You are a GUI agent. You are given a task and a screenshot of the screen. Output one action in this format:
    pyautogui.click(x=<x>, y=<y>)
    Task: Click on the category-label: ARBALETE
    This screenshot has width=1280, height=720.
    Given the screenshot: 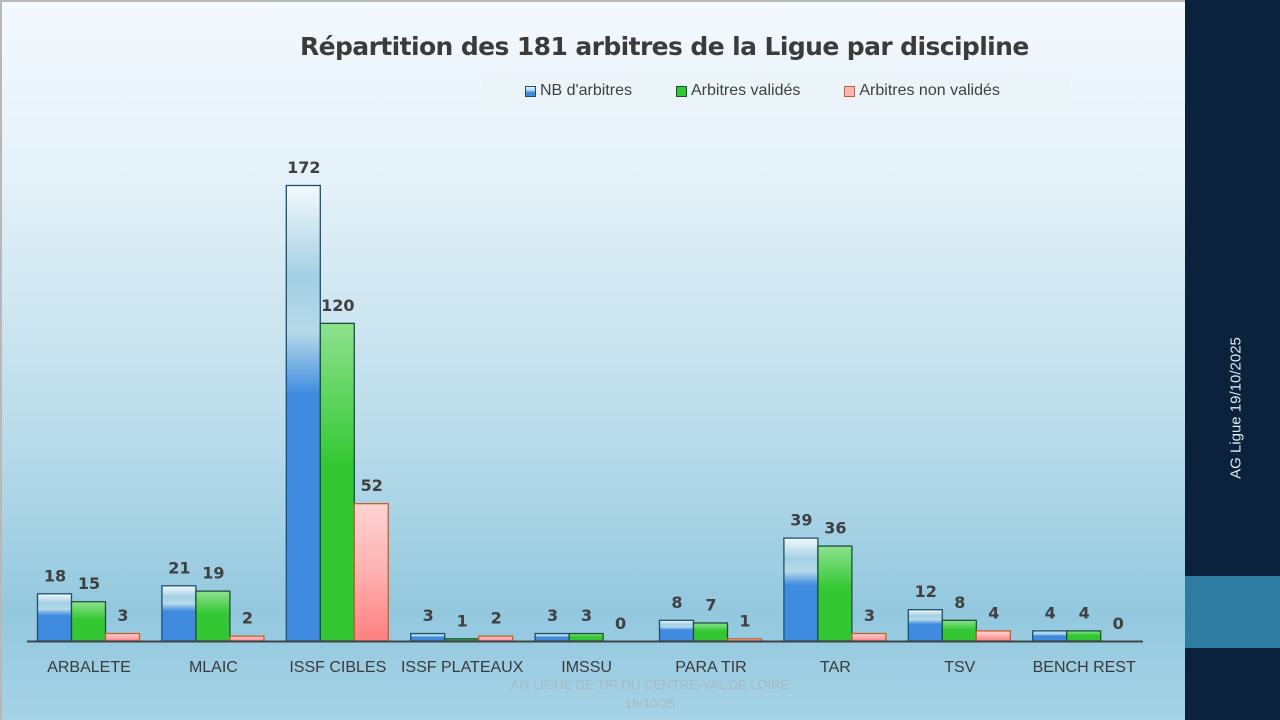 What is the action you would take?
    pyautogui.click(x=89, y=667)
    